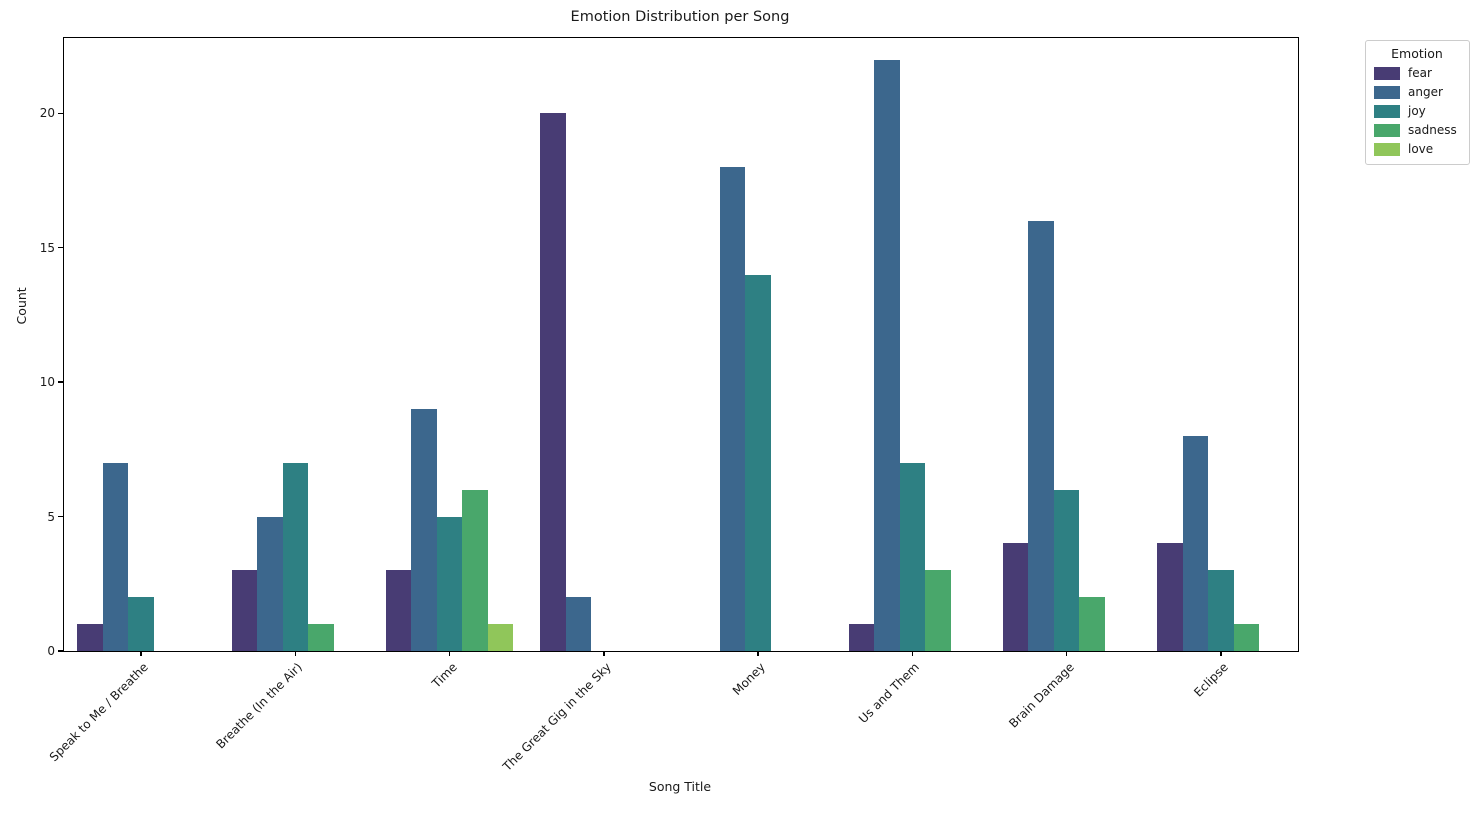 The width and height of the screenshot is (1481, 817). Describe the element at coordinates (1417, 53) in the screenshot. I see `legend-title: Emotion` at that location.